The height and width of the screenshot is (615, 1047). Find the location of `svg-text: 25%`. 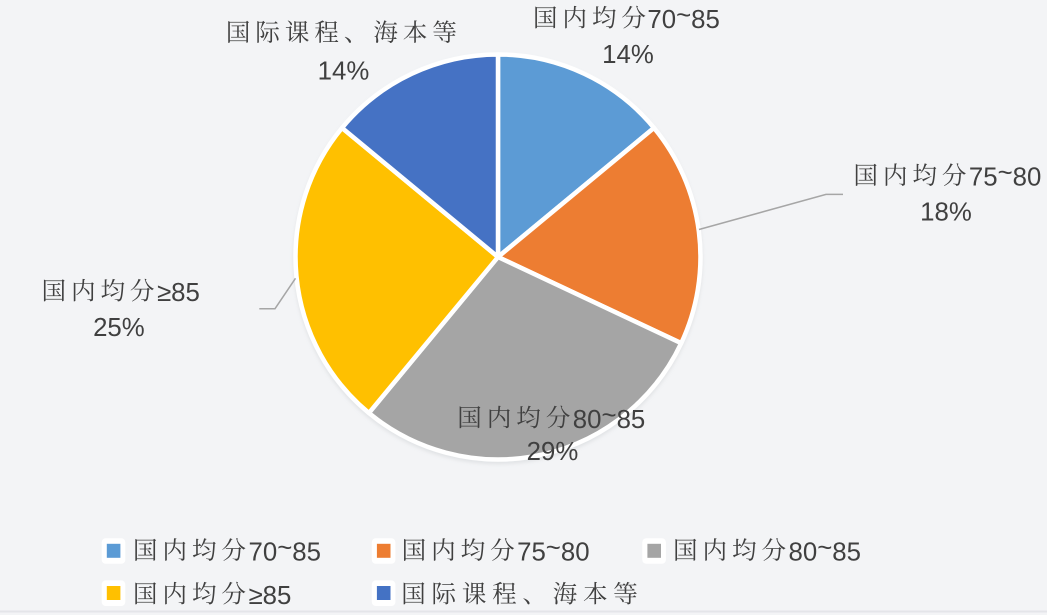

svg-text: 25% is located at coordinates (119, 328).